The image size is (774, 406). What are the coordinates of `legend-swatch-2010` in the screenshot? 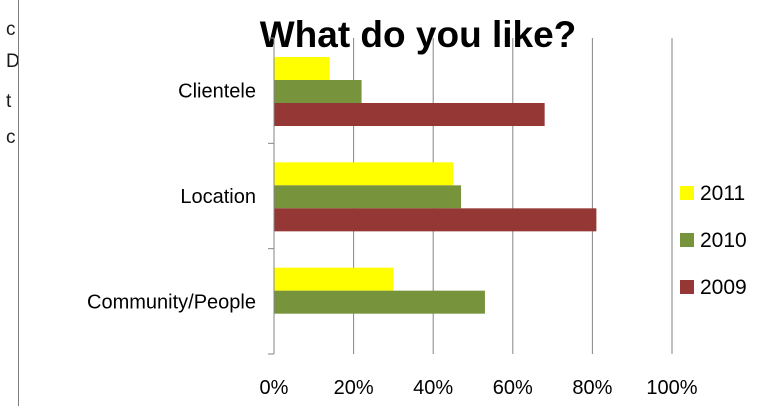 It's located at (687, 240).